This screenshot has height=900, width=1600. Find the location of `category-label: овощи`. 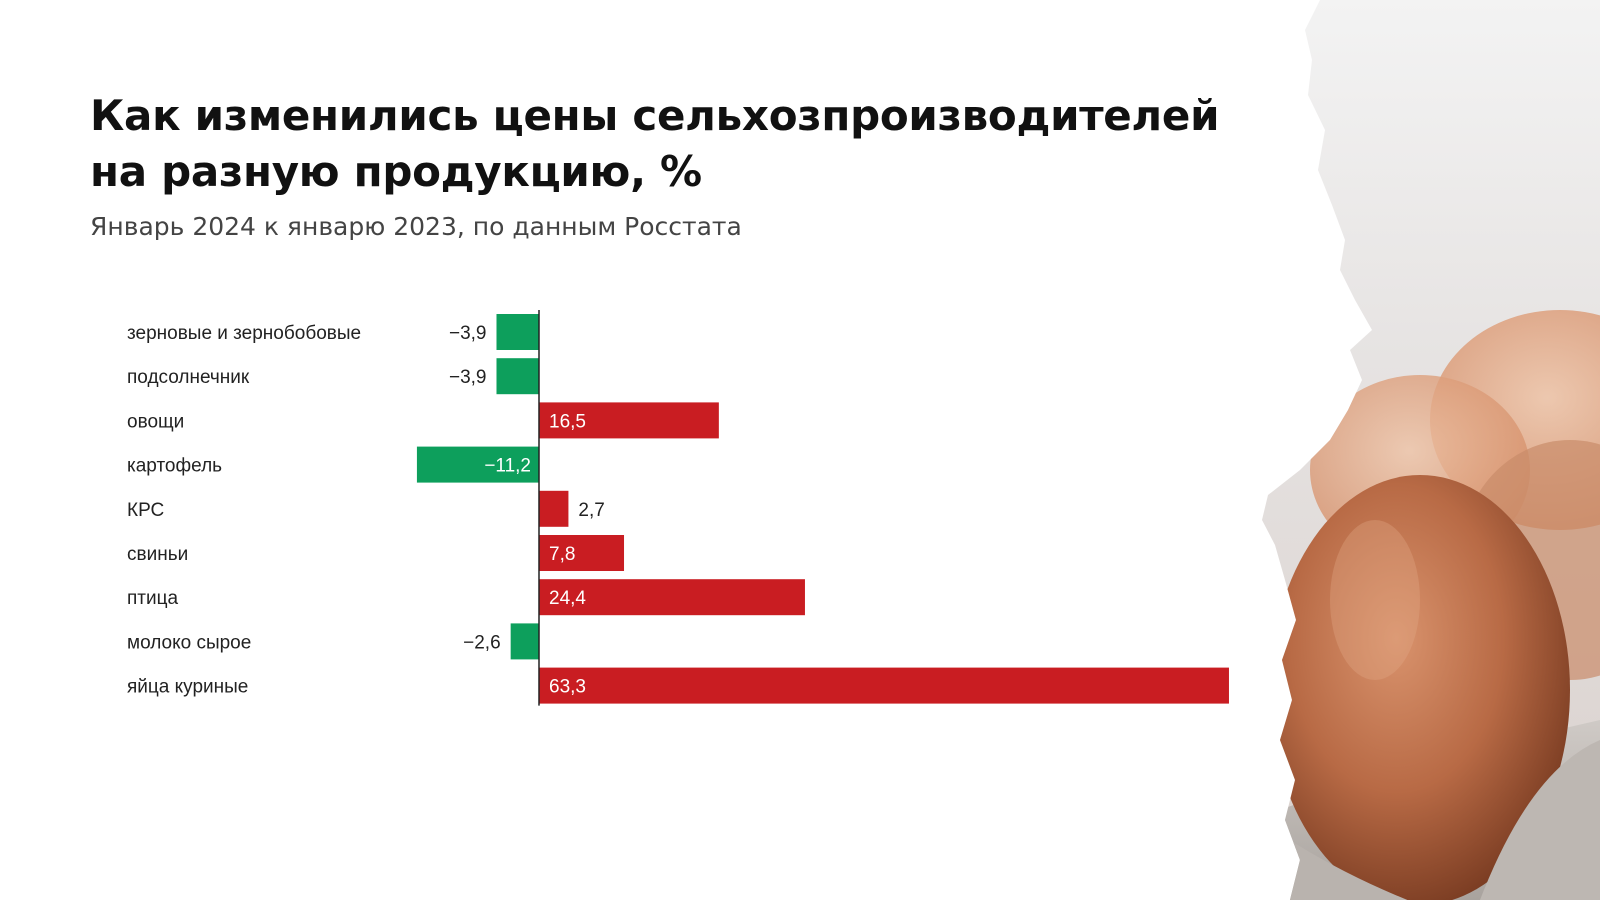

category-label: овощи is located at coordinates (155, 421).